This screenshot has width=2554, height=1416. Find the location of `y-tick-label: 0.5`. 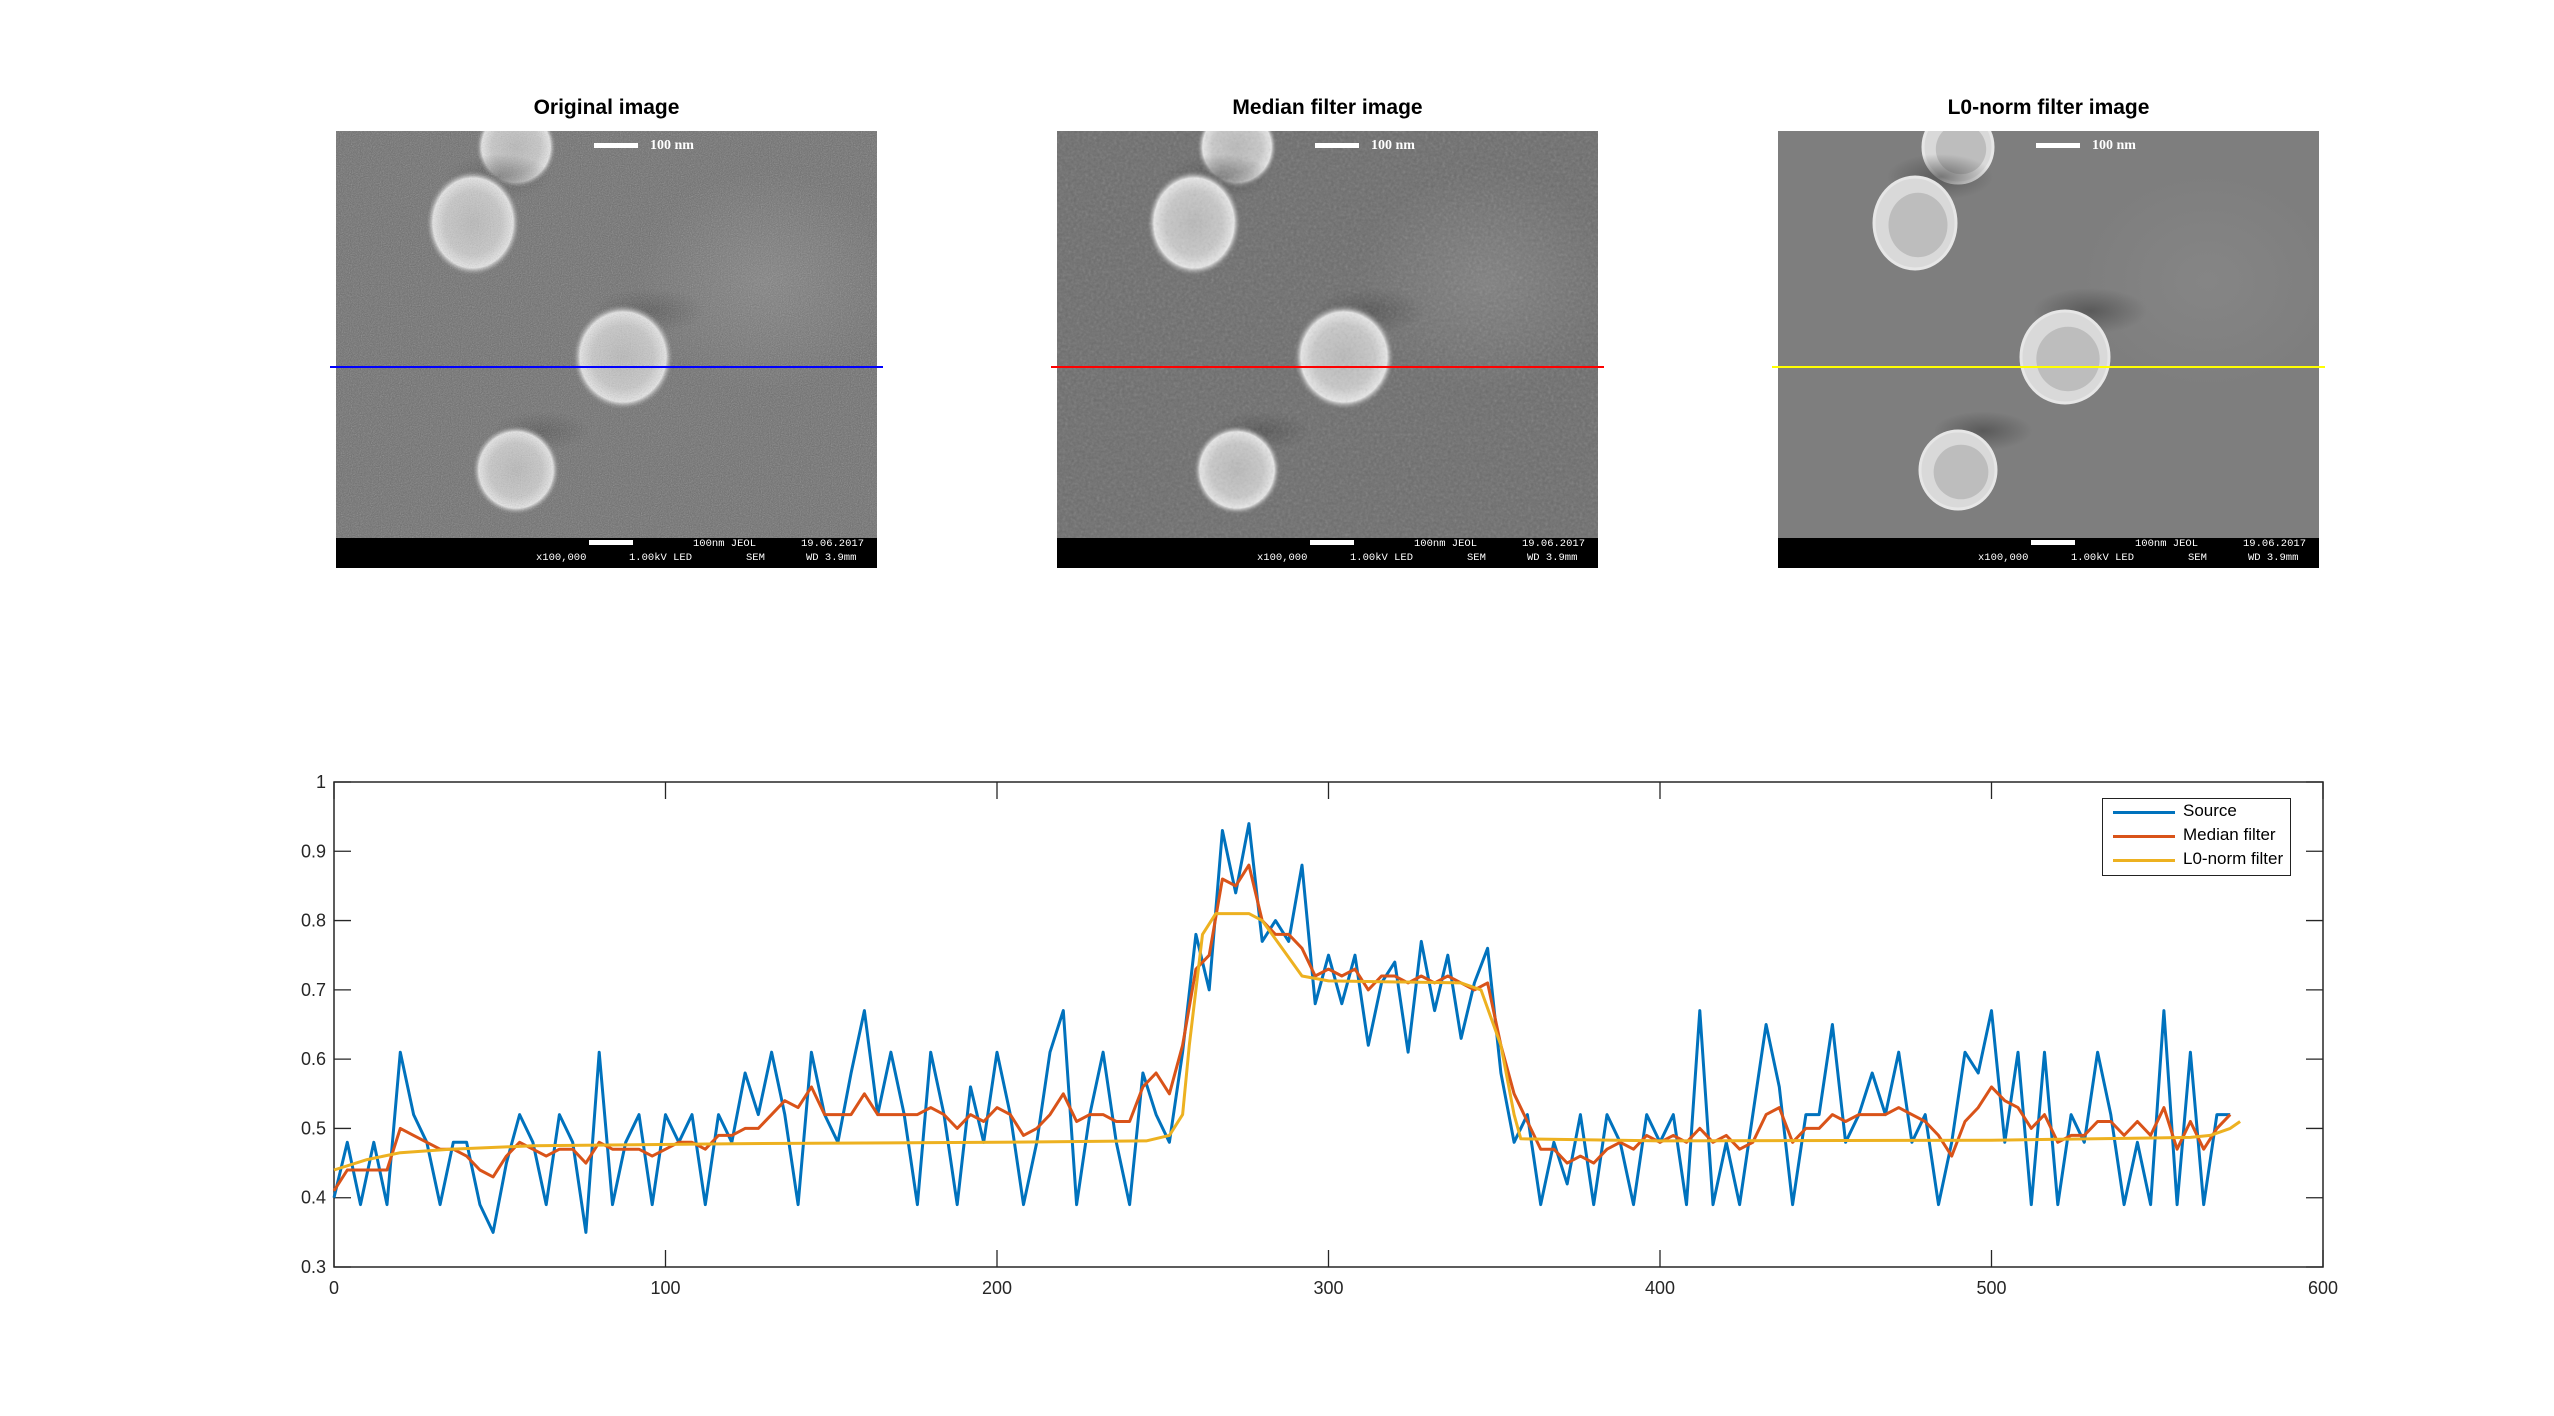

y-tick-label: 0.5 is located at coordinates (313, 1128).